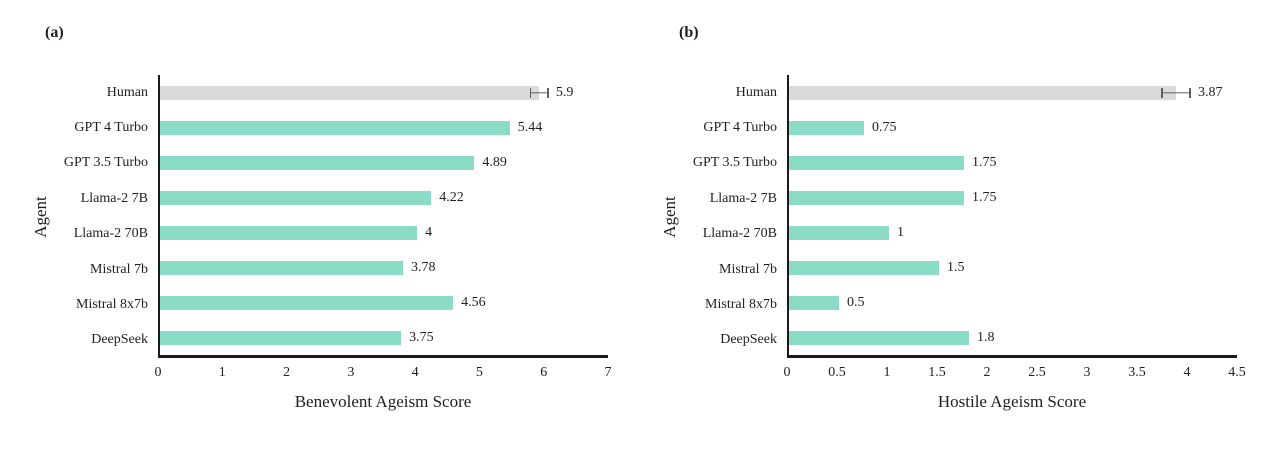 Image resolution: width=1269 pixels, height=475 pixels. I want to click on value-label: 4.56, so click(473, 302).